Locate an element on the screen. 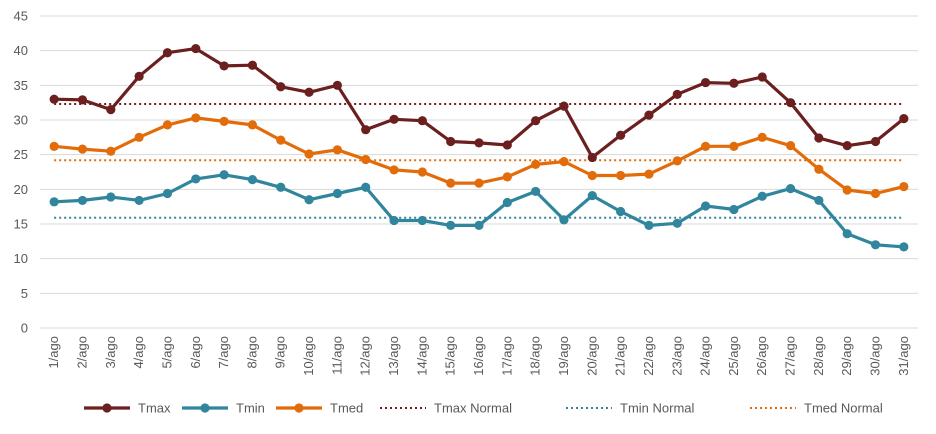 The height and width of the screenshot is (434, 936). y-tick-label: 35 is located at coordinates (21, 85).